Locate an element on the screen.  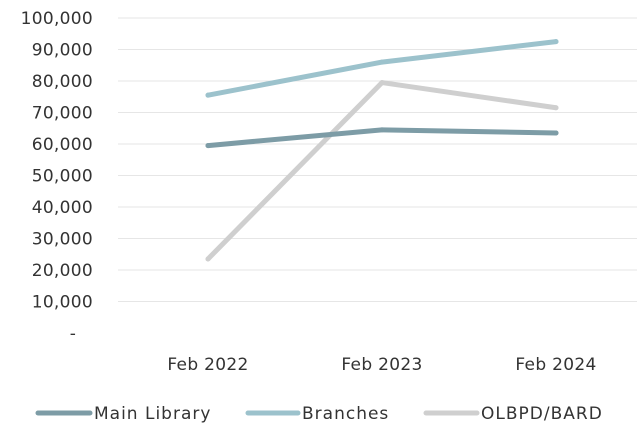
legend-label: Main Library is located at coordinates (152, 414).